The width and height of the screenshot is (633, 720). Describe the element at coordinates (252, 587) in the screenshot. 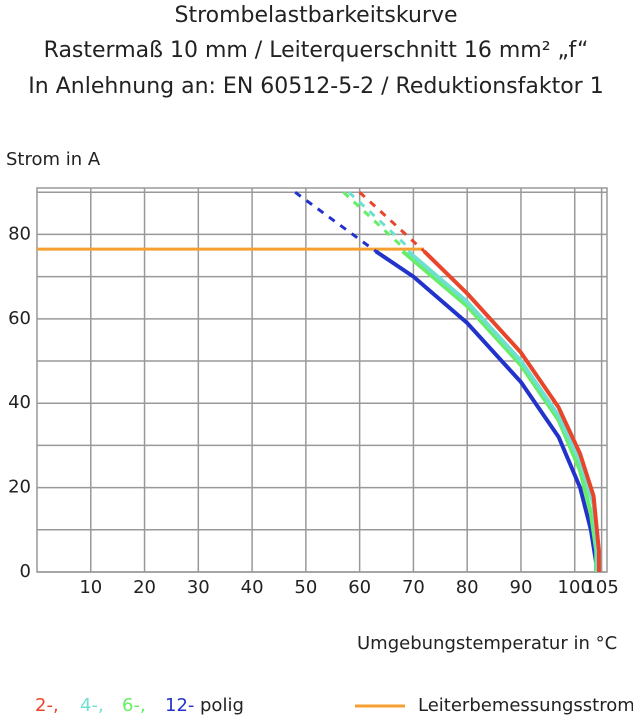

I see `x-tick-label: 40` at that location.